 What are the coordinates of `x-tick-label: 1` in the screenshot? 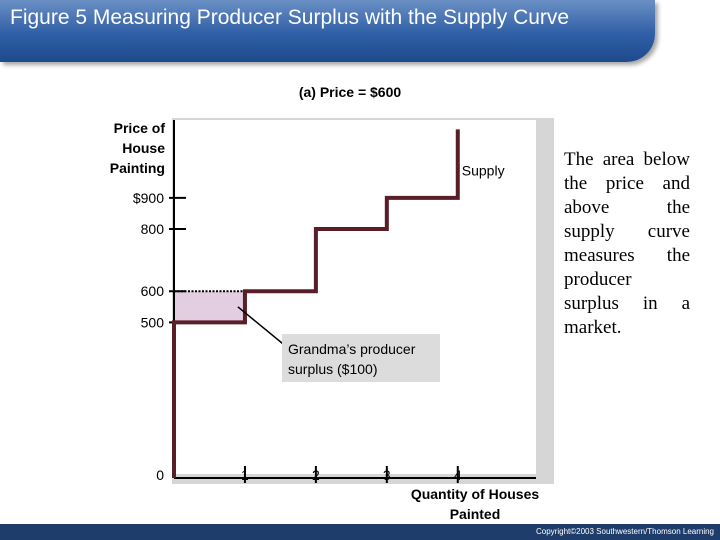 It's located at (245, 475).